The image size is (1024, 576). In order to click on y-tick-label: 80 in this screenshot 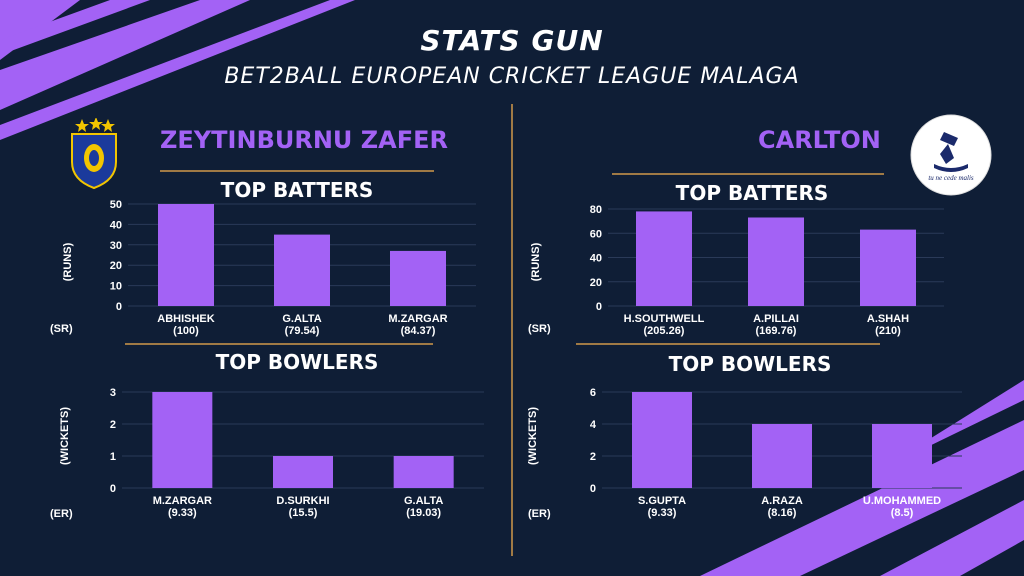, I will do `click(596, 210)`.